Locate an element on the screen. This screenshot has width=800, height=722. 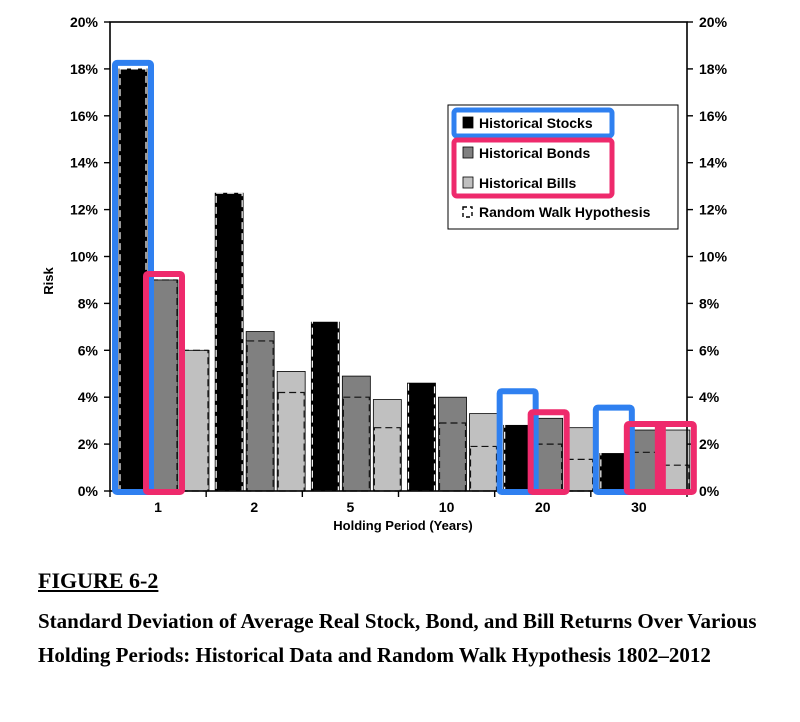
legend-swatch-random-walk is located at coordinates (467, 212).